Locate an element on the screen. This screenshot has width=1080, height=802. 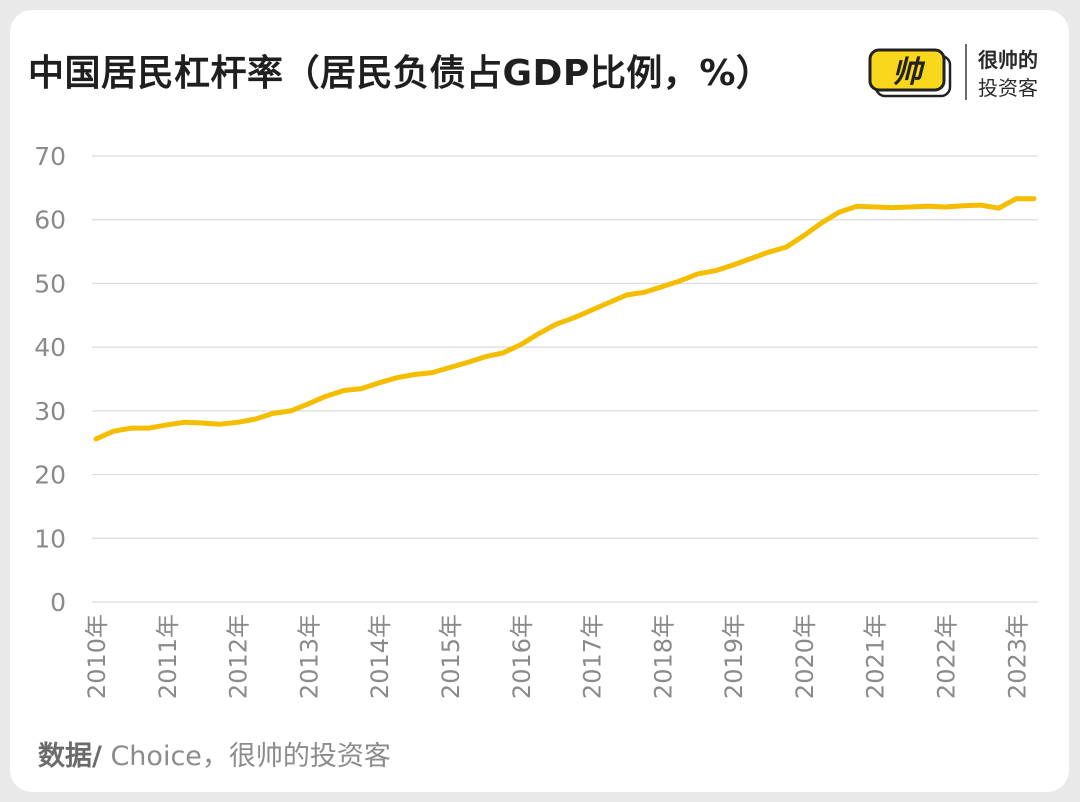
brand-logo: 帅 很帅的 投资客 is located at coordinates (961, 75).